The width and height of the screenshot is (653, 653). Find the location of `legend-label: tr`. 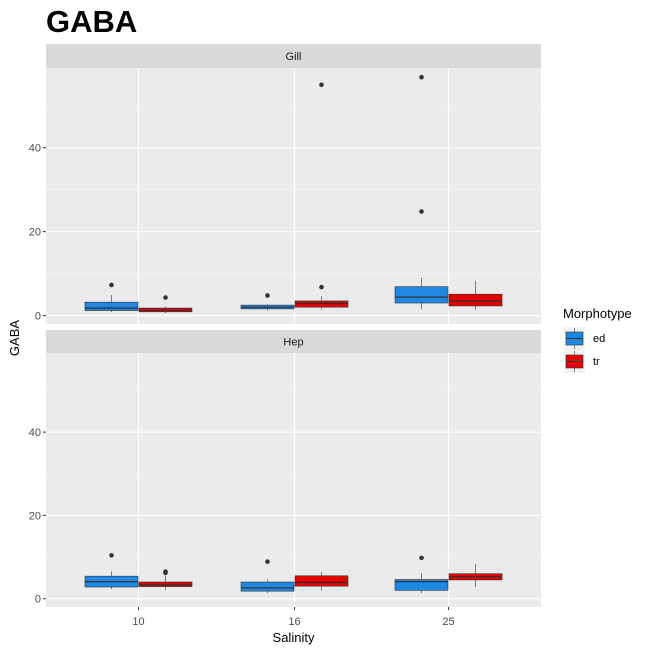

legend-label: tr is located at coordinates (596, 362).